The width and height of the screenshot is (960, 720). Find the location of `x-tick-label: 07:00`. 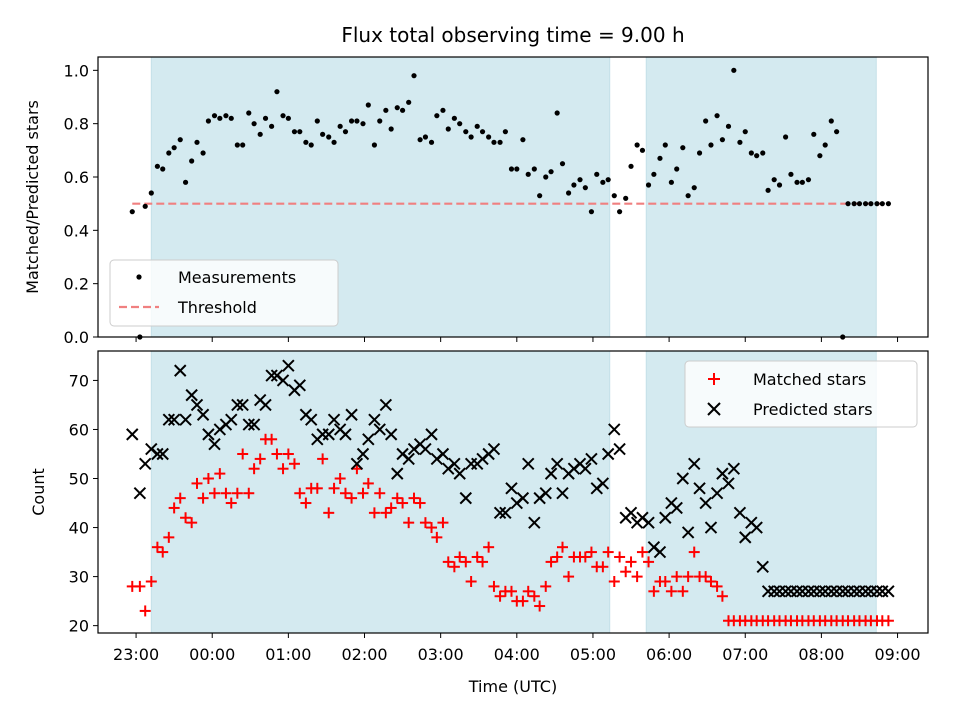

x-tick-label: 07:00 is located at coordinates (745, 654).